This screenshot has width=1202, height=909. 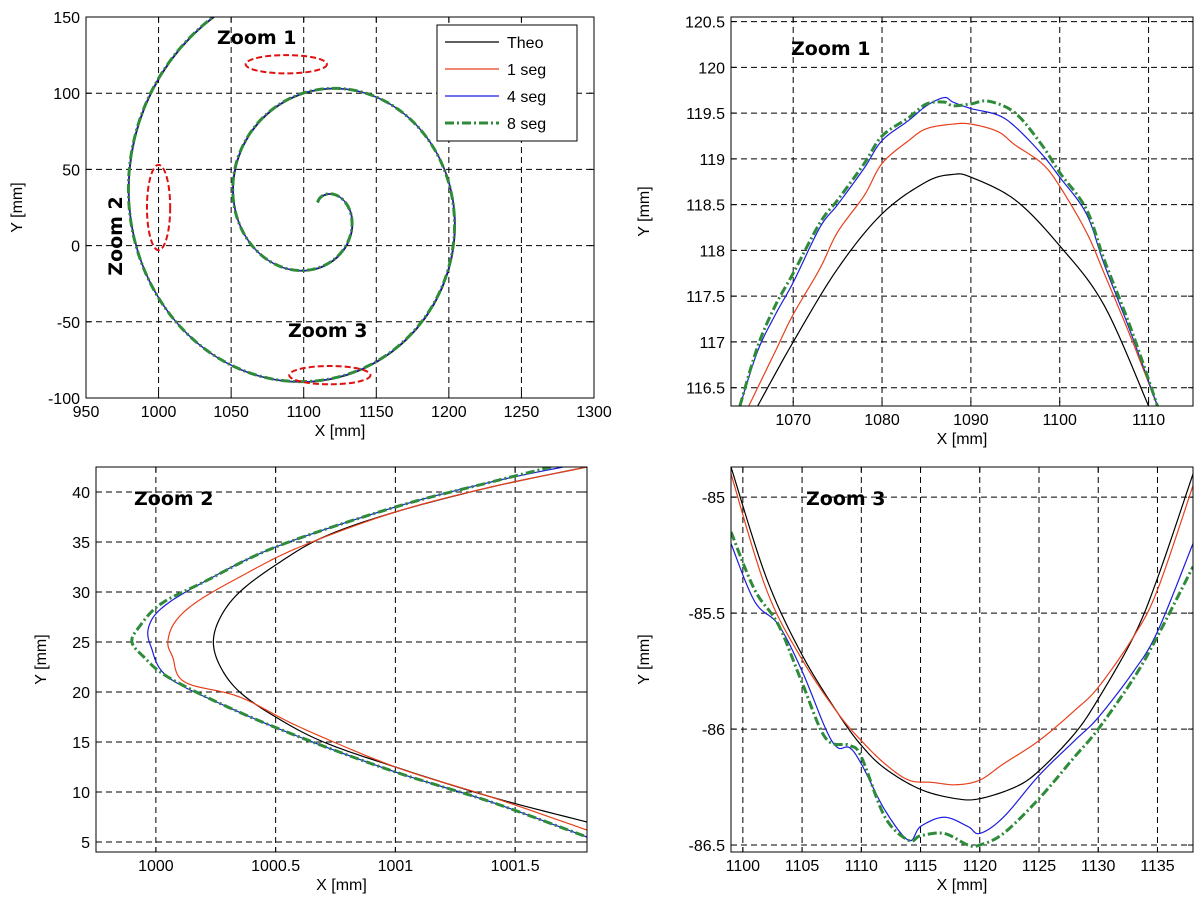 What do you see at coordinates (526, 124) in the screenshot?
I see `legend-label-8-seg: 8 seg` at bounding box center [526, 124].